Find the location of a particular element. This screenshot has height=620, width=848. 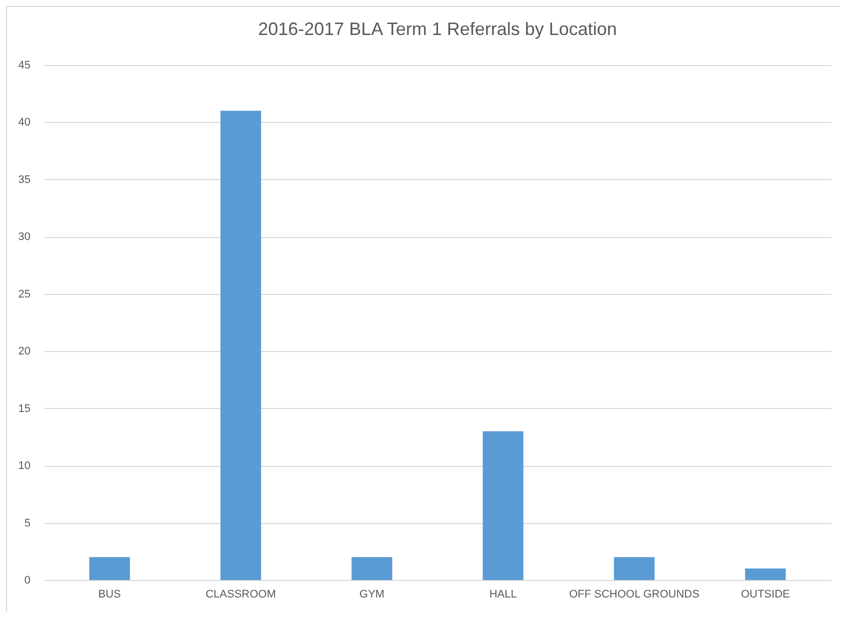

x-tick-label: BUS is located at coordinates (109, 594).